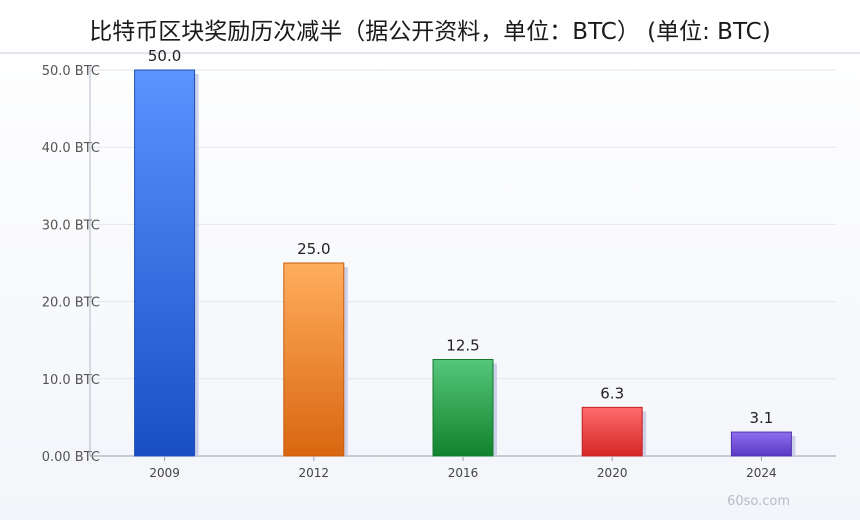 Image resolution: width=860 pixels, height=520 pixels. Describe the element at coordinates (758, 501) in the screenshot. I see `watermark-text: 60so.com` at that location.